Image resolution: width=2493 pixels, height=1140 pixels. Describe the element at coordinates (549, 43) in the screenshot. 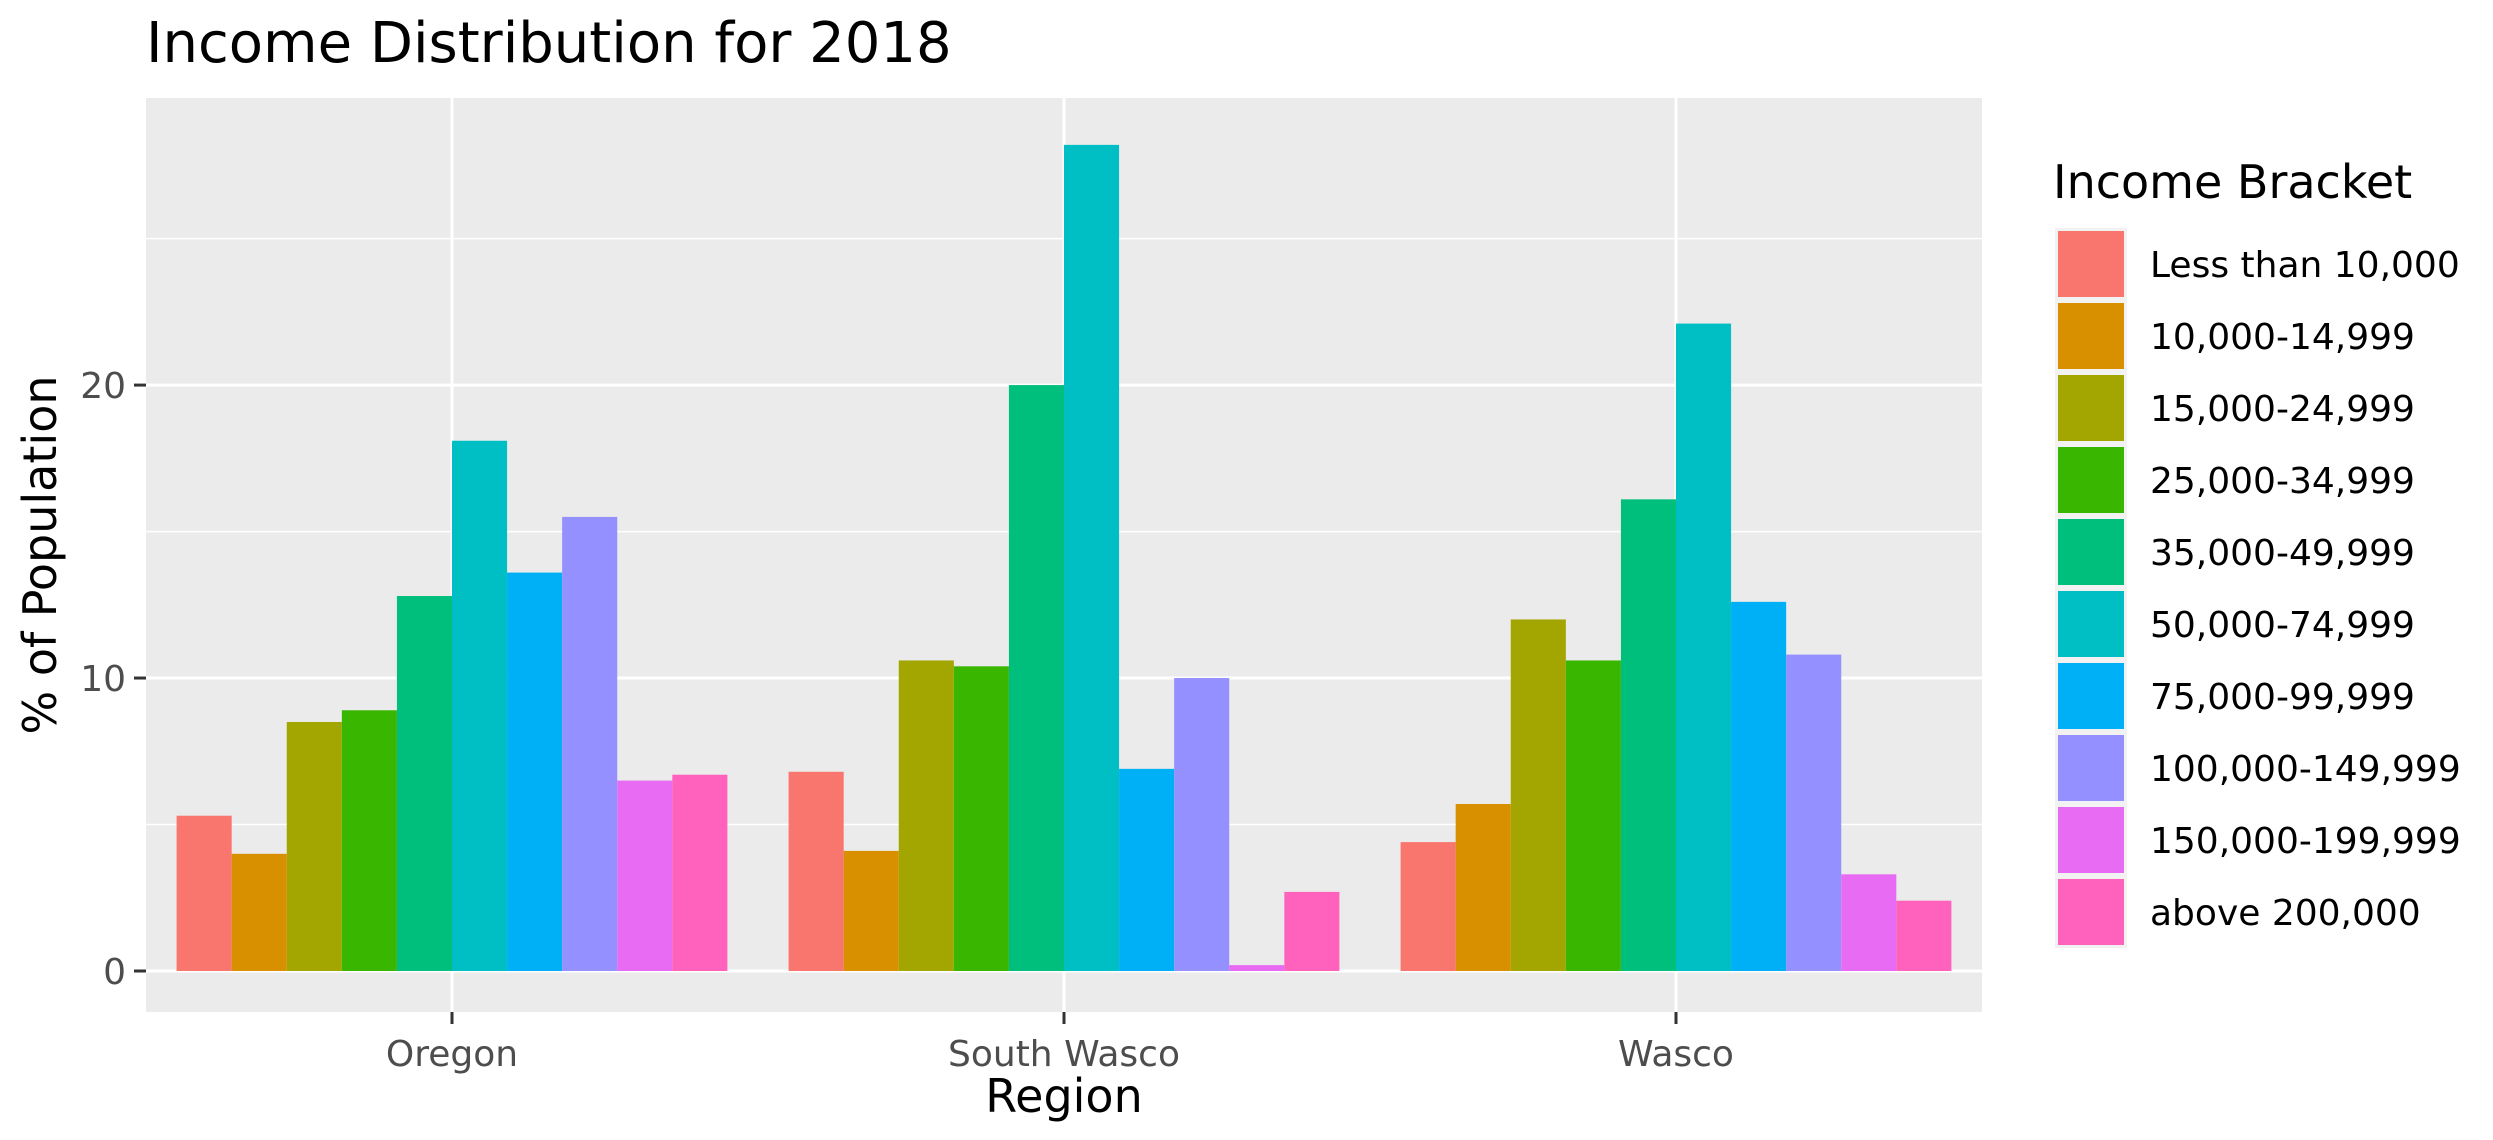

I see `chart-title: Income Distribution for 2018` at that location.